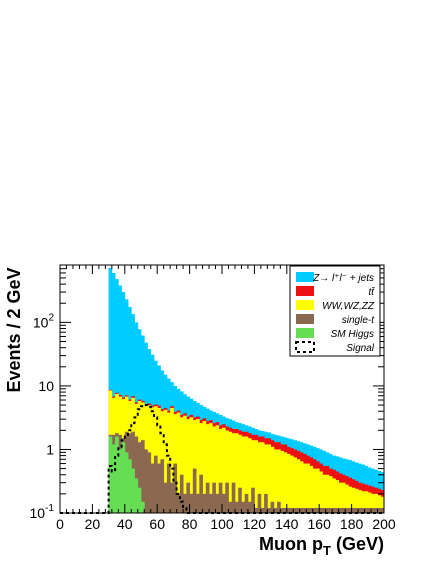 This screenshot has width=436, height=564. I want to click on x-tick-label: 20, so click(93, 524).